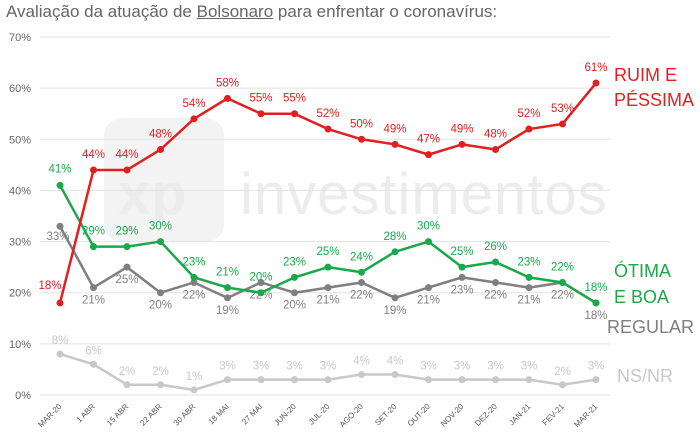  I want to click on watermark-logo-text: xp, so click(153, 194).